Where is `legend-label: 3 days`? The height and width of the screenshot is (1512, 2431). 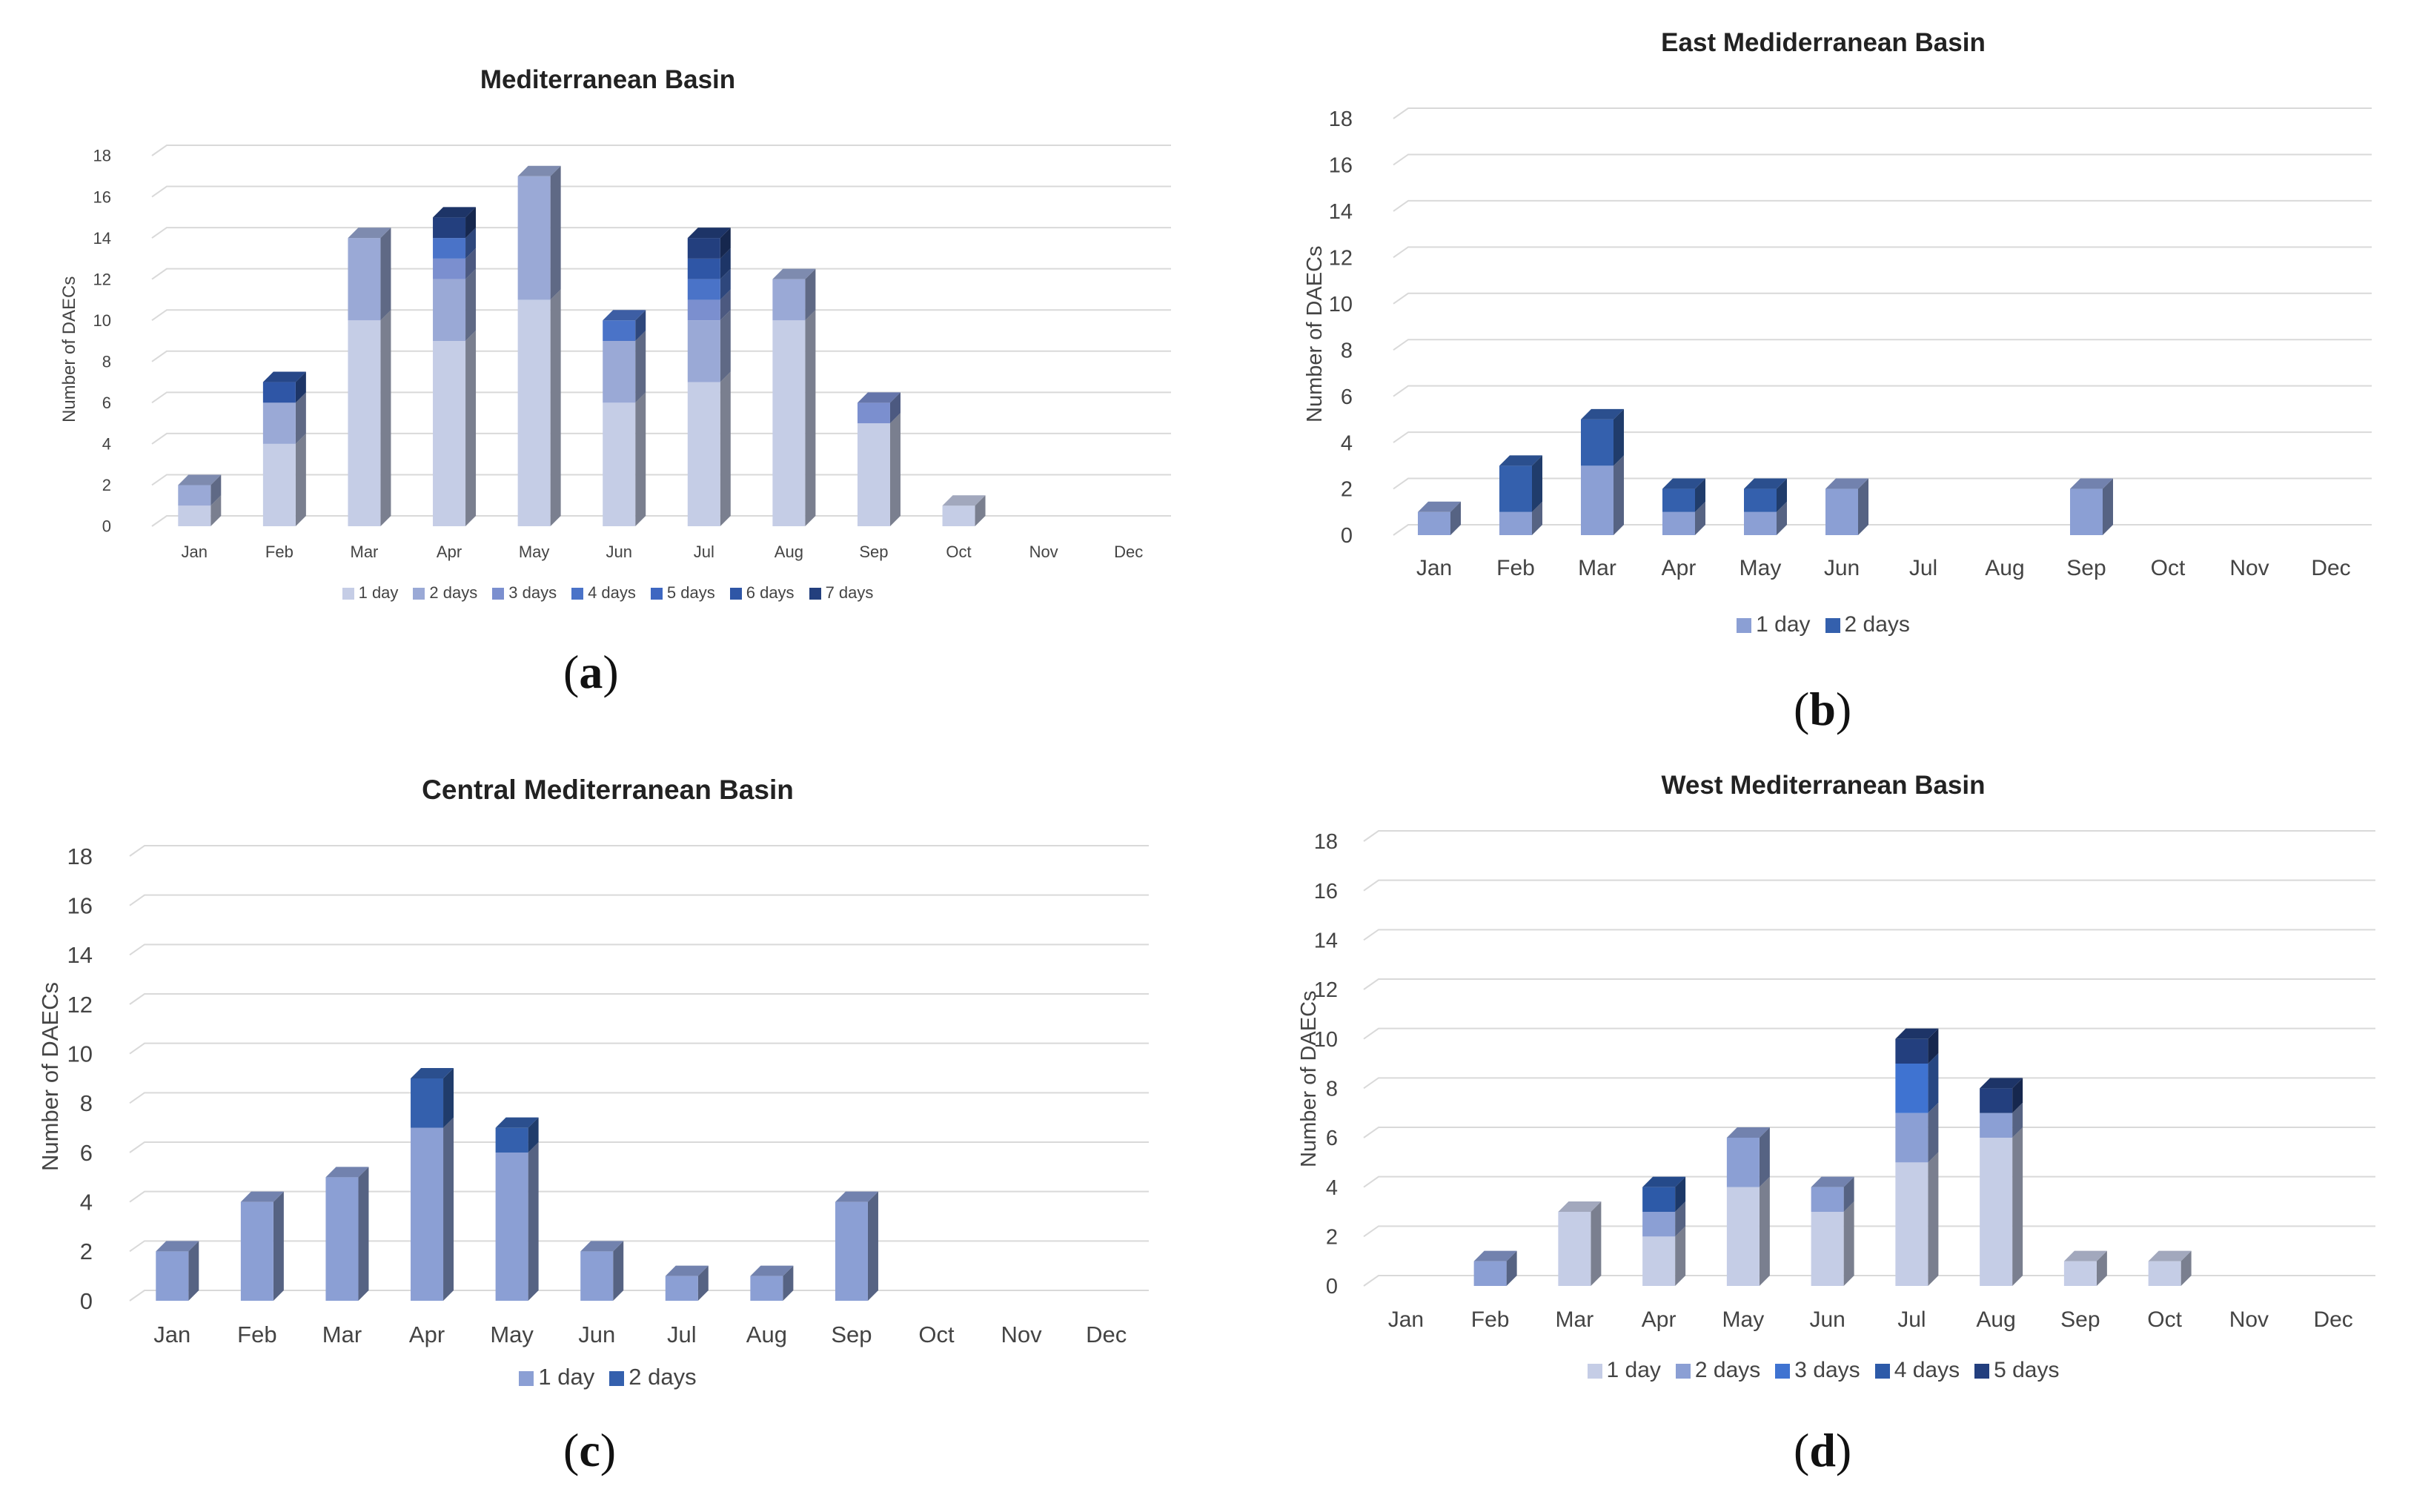
legend-label: 3 days is located at coordinates (532, 592).